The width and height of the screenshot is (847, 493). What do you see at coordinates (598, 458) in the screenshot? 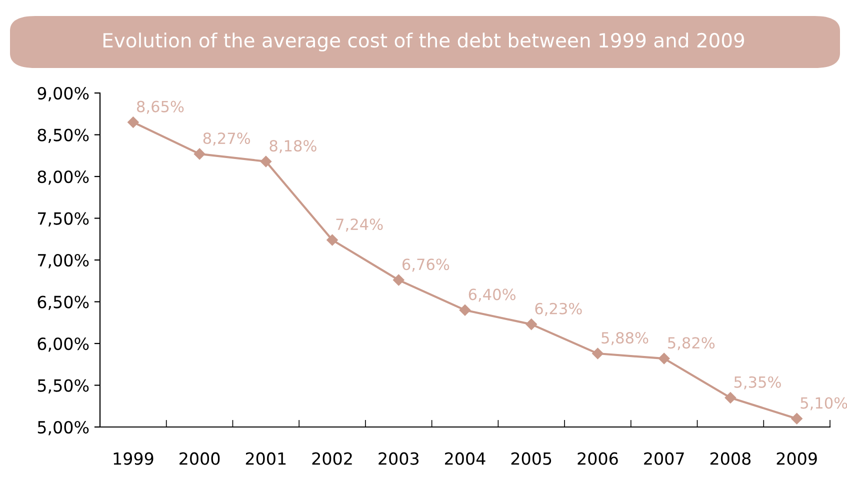
I see `x-tick-label: 2006` at bounding box center [598, 458].